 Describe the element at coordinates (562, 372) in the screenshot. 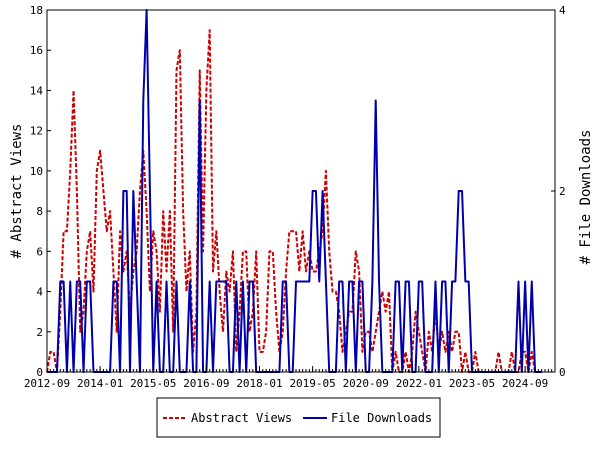

I see `y-right-tick-label: 0` at that location.